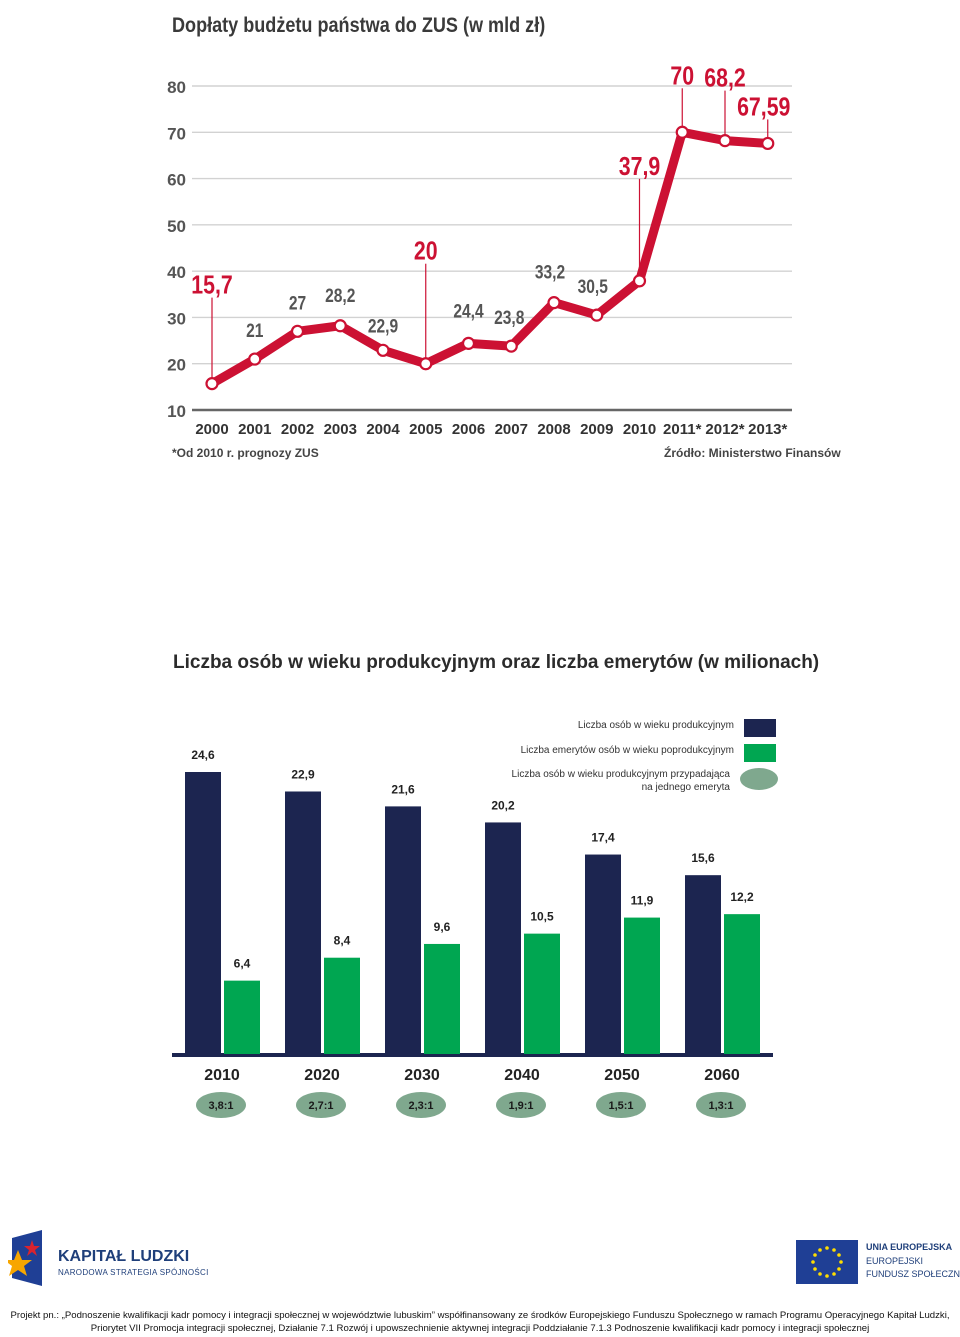  I want to click on x-tick-label: 2004, so click(383, 429).